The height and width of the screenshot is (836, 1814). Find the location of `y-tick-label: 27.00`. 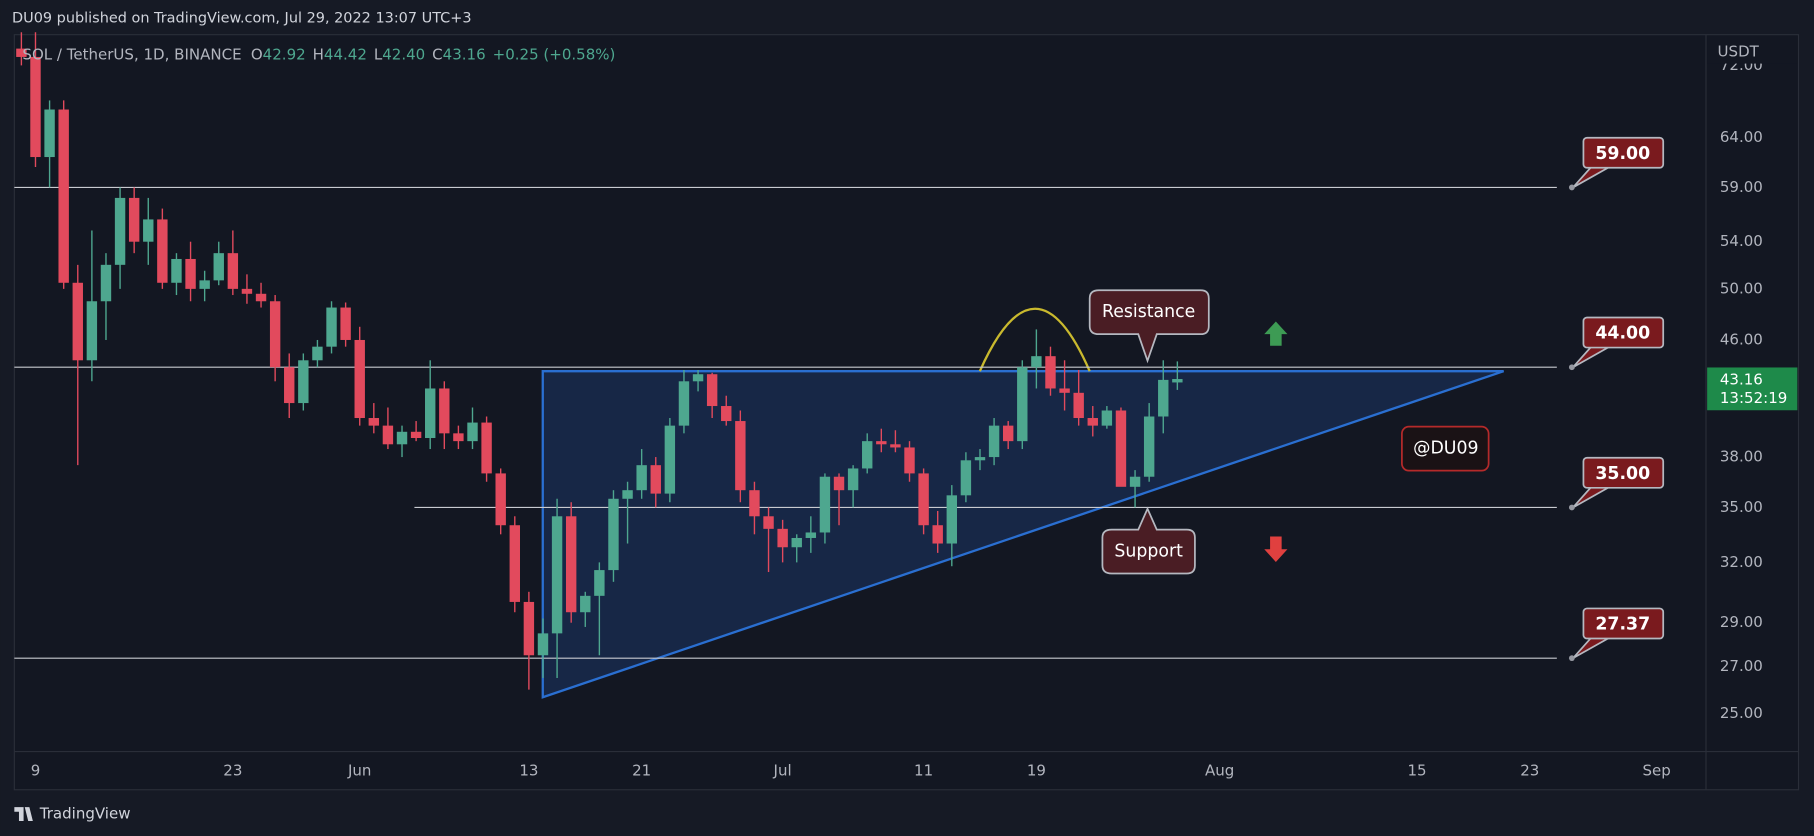

y-tick-label: 27.00 is located at coordinates (1741, 666).